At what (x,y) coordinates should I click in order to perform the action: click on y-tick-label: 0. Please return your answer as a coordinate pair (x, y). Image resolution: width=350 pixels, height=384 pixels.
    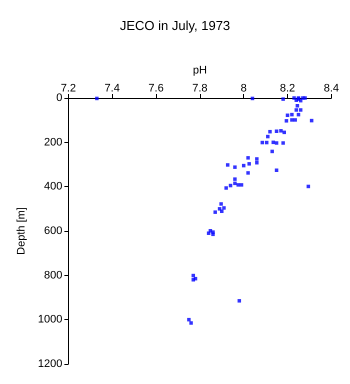
    Looking at the image, I should click on (59, 98).